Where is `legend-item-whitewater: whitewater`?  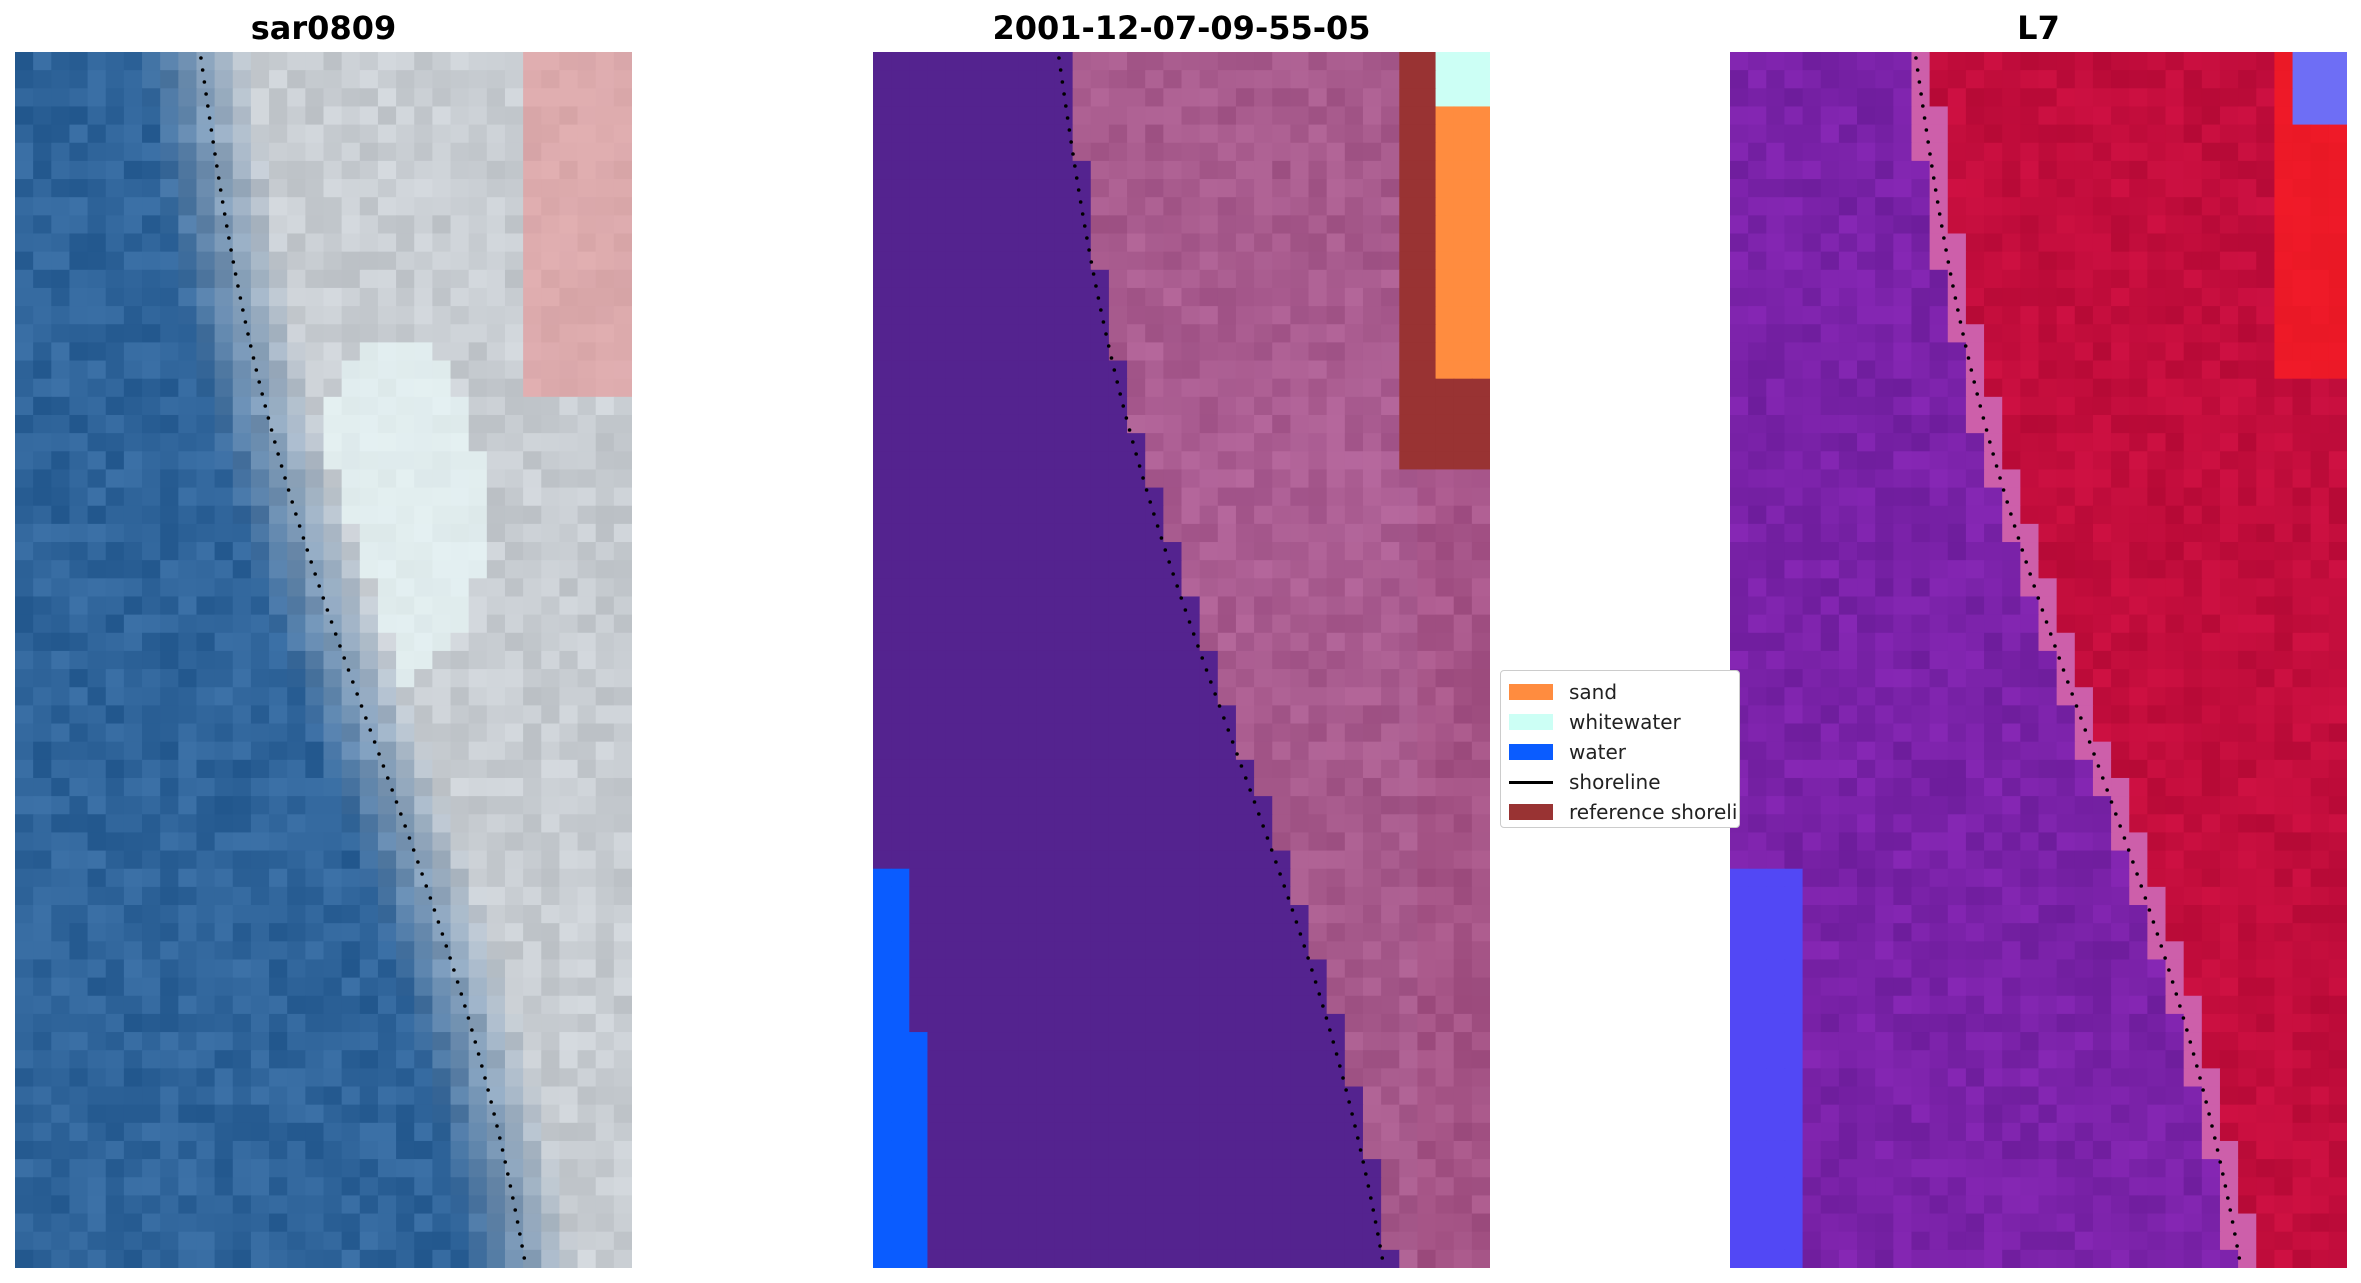 legend-item-whitewater: whitewater is located at coordinates (1620, 722).